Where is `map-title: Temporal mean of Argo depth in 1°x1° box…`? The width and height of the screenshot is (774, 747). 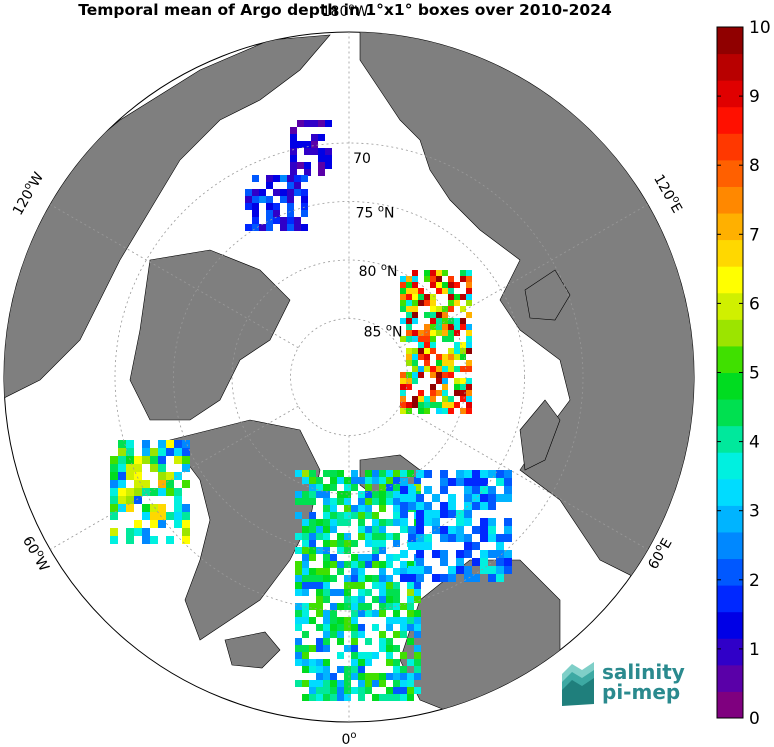
map-title: Temporal mean of Argo depth in 1°x1° box… is located at coordinates (345, 10).